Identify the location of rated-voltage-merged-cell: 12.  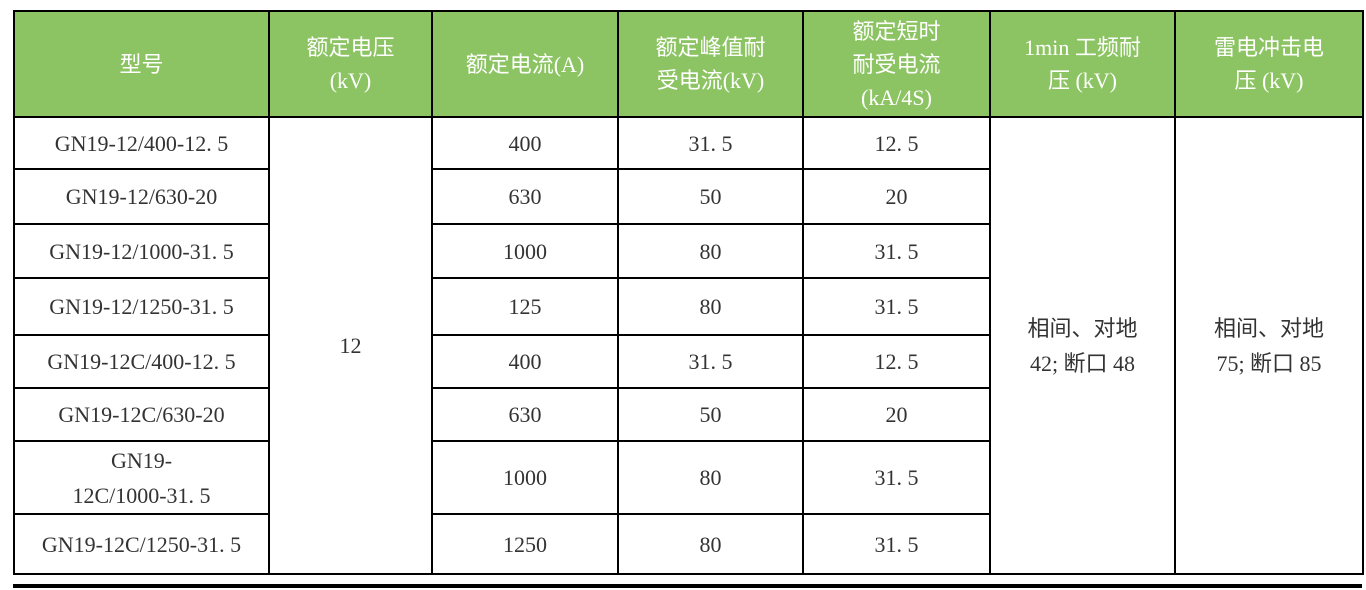
(350, 345).